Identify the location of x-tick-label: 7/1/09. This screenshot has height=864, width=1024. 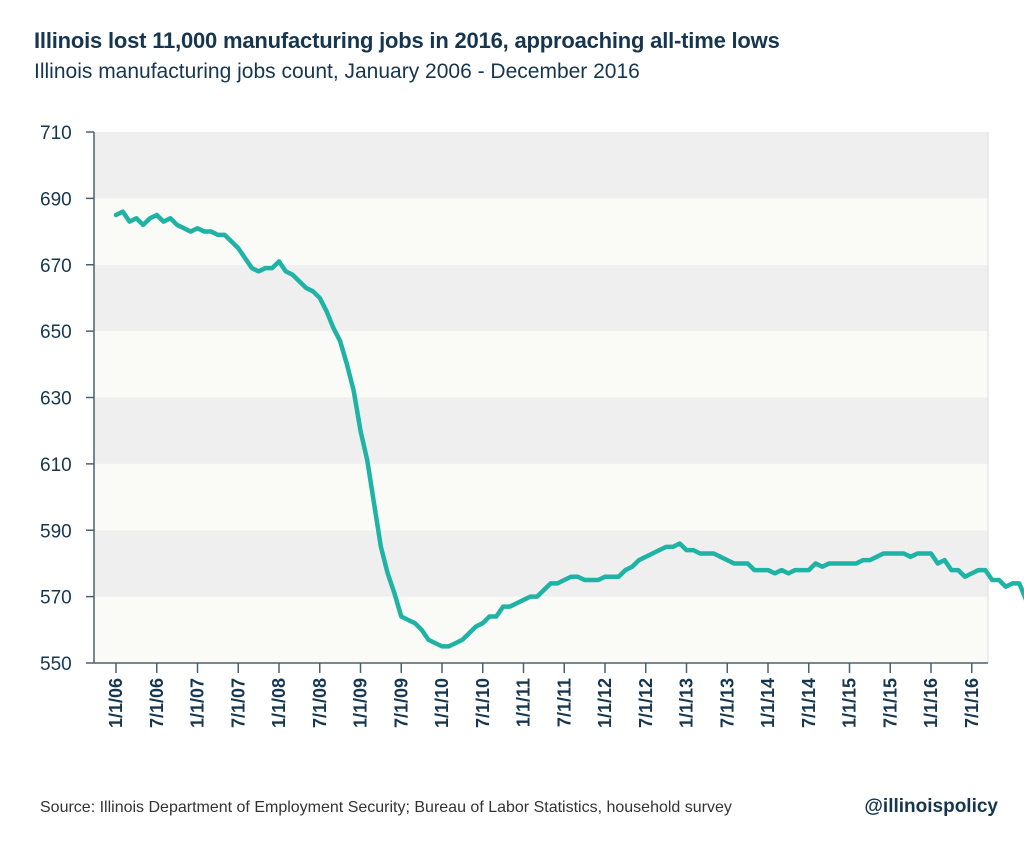
(401, 703).